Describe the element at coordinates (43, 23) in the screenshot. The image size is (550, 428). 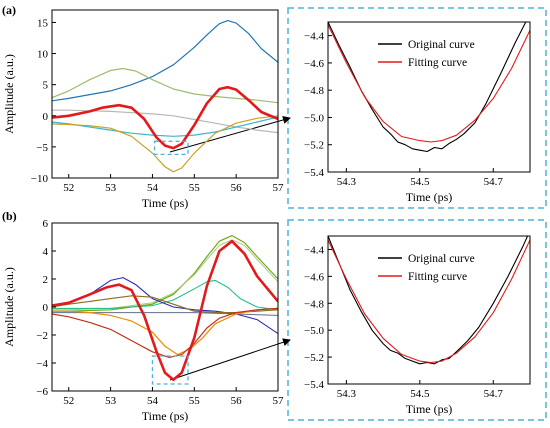
I see `y-tick-label: 15` at that location.